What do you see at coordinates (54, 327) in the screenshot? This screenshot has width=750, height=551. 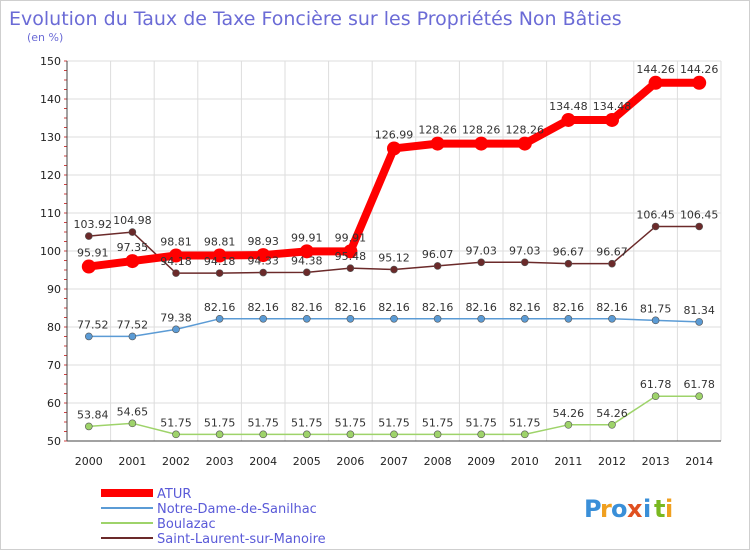 I see `y-tick-label: 80` at bounding box center [54, 327].